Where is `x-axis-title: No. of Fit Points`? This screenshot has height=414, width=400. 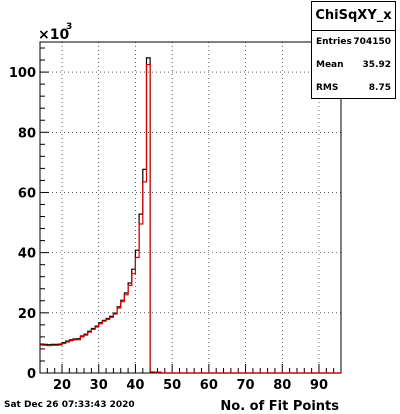
x-axis-title: No. of Fit Points is located at coordinates (279, 406).